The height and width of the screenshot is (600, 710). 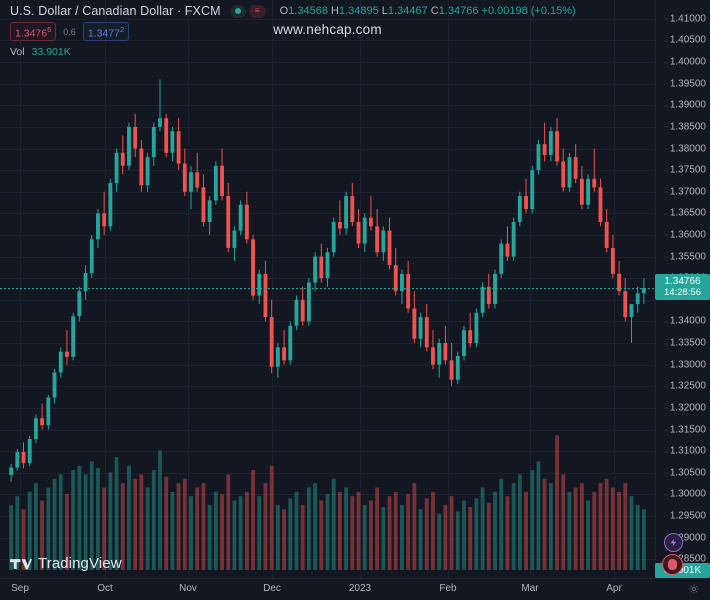 I want to click on indicator-pill-icon: ≡, so click(x=257, y=11).